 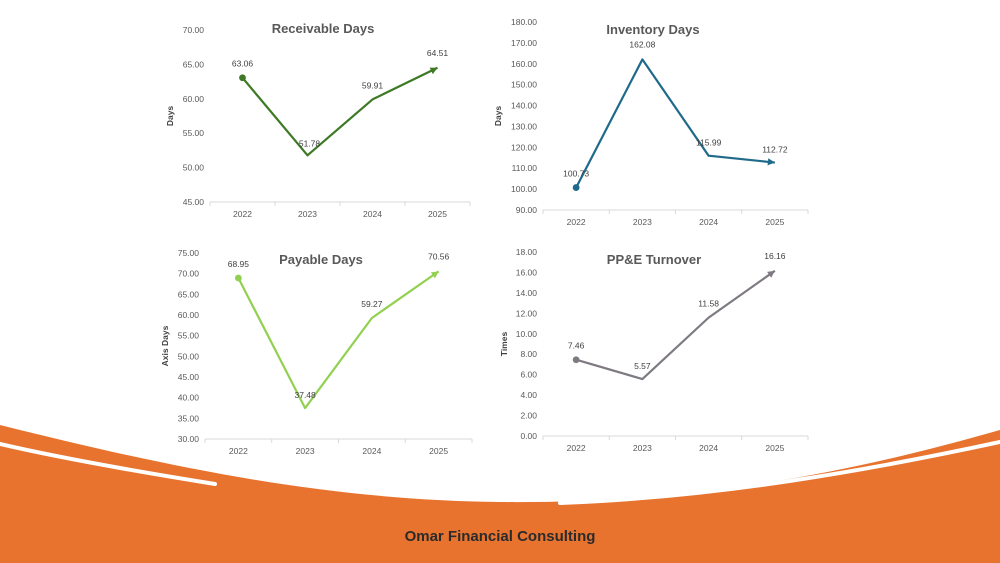 What do you see at coordinates (528, 436) in the screenshot?
I see `y-tick-label: 0.00` at bounding box center [528, 436].